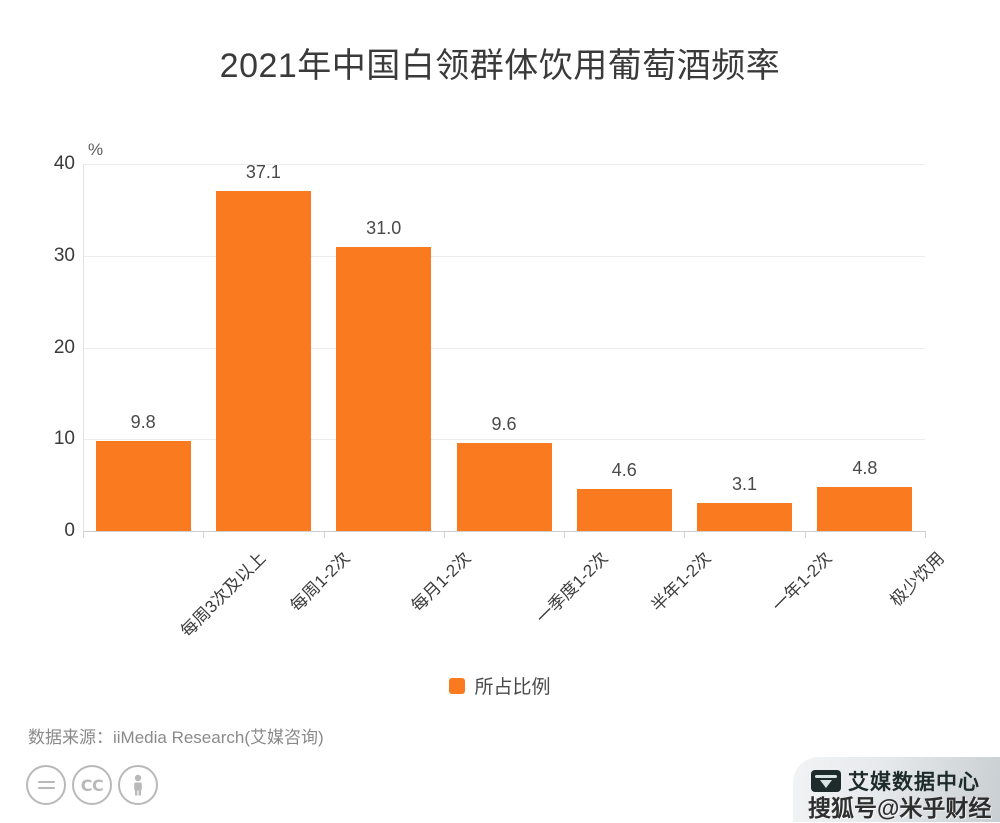 The width and height of the screenshot is (1000, 823). What do you see at coordinates (457, 685) in the screenshot?
I see `legend-swatch-icon` at bounding box center [457, 685].